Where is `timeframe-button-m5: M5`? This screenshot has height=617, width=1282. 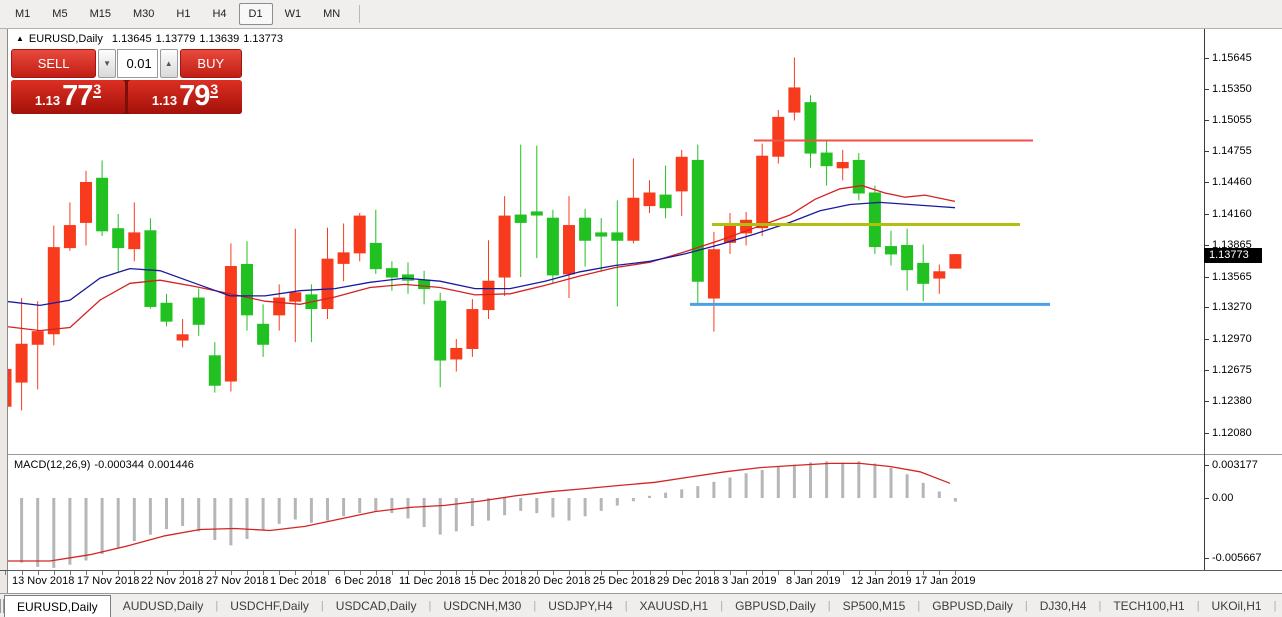 timeframe-button-m5: M5 is located at coordinates (60, 14).